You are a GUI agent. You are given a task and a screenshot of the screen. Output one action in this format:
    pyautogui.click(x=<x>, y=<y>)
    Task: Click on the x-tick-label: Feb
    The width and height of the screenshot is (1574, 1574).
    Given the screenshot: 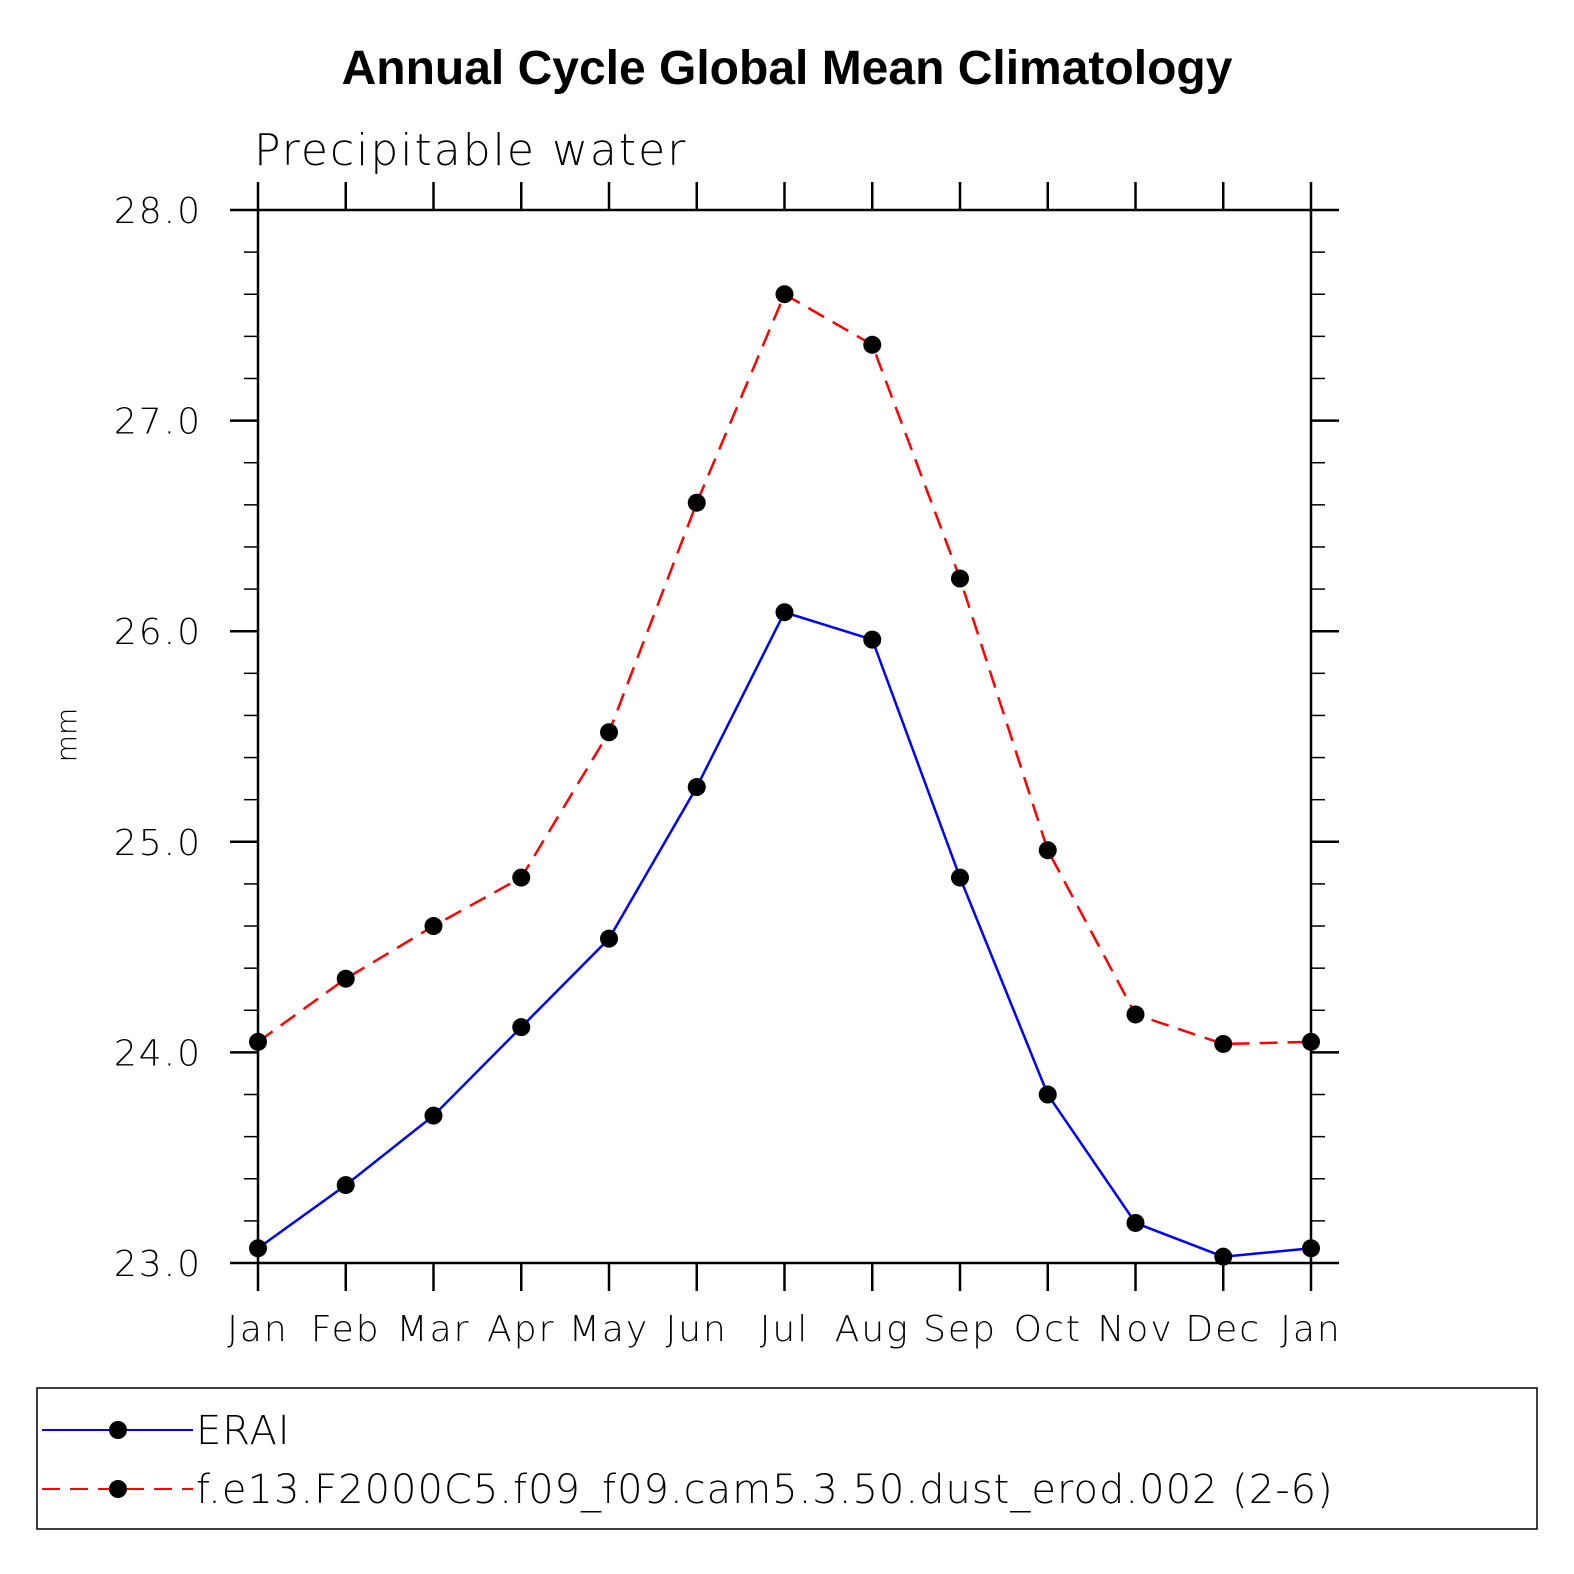 What is the action you would take?
    pyautogui.click(x=346, y=1329)
    